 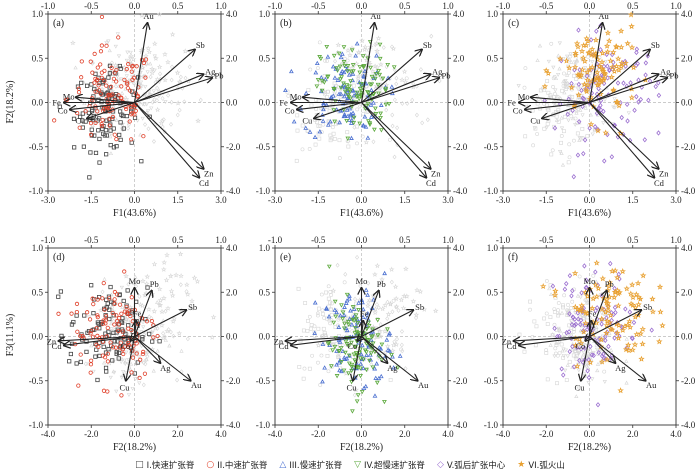 What do you see at coordinates (111, 110) in the screenshot?
I see `loading-arrow-cu` at bounding box center [111, 110].